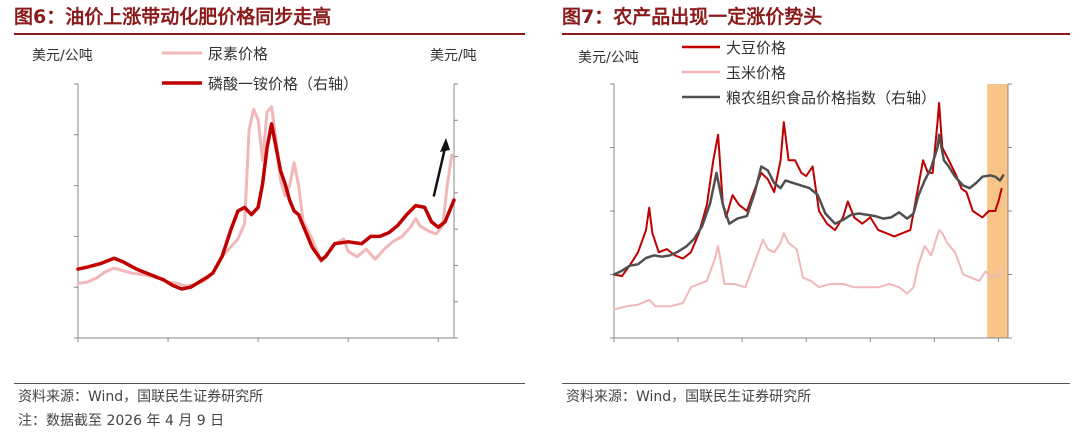 The height and width of the screenshot is (436, 1080). Describe the element at coordinates (121, 421) in the screenshot. I see `date-note: 注：数据截至 2026 年 4 月 9 日` at that location.